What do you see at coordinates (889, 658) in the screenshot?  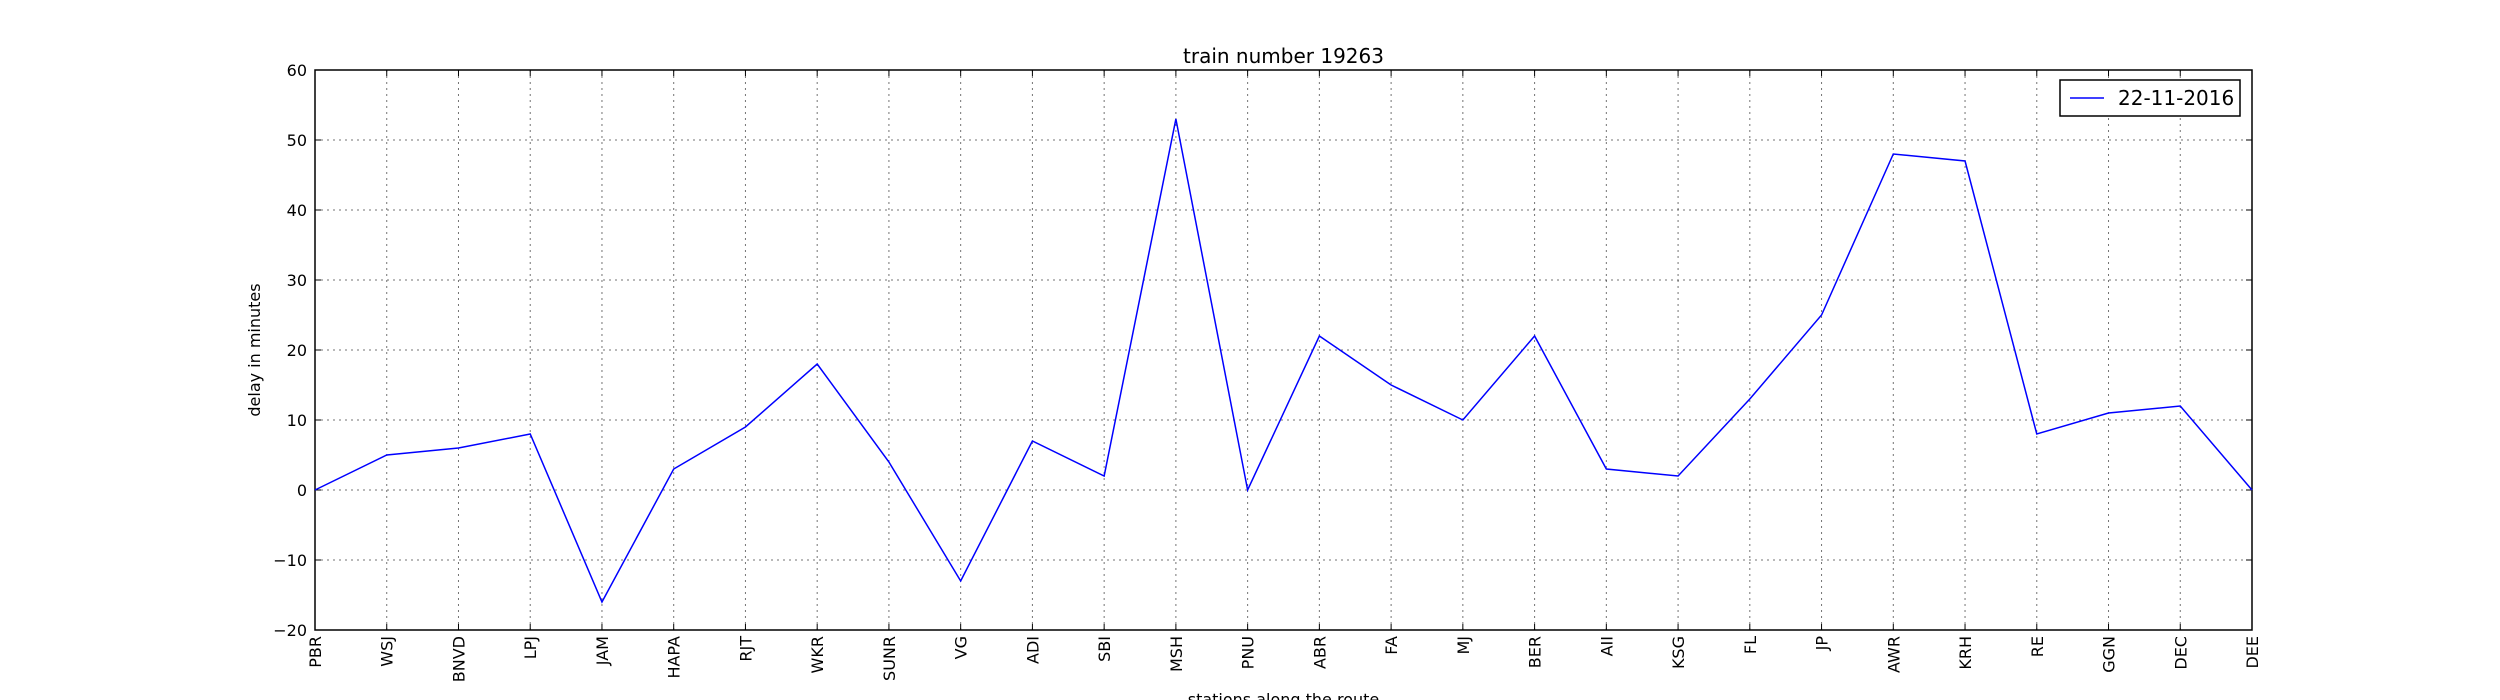 I see `x-tick-label: SUNR` at bounding box center [889, 658].